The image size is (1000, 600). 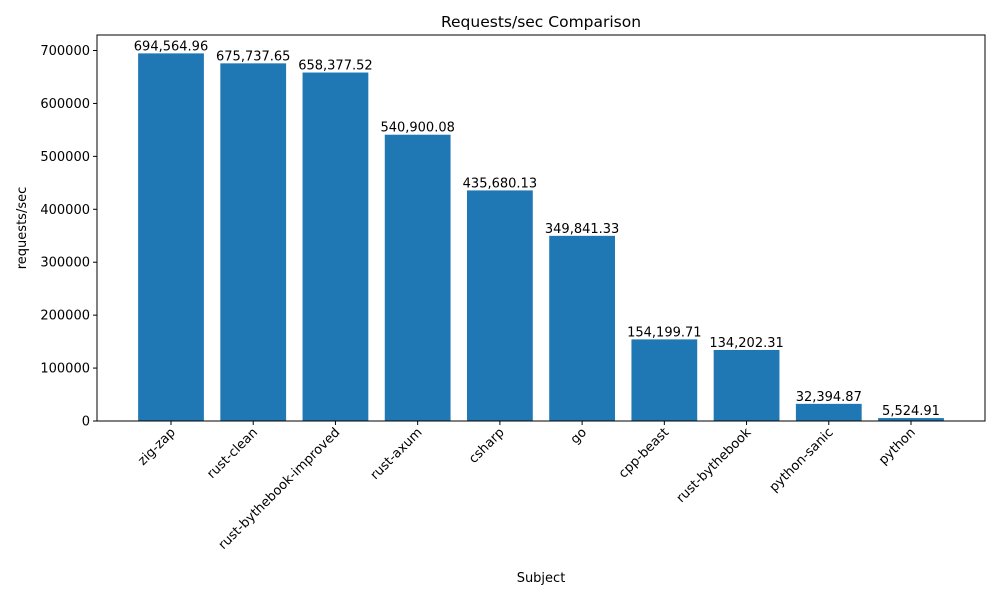 I want to click on y-tick-label: 0, so click(x=86, y=422).